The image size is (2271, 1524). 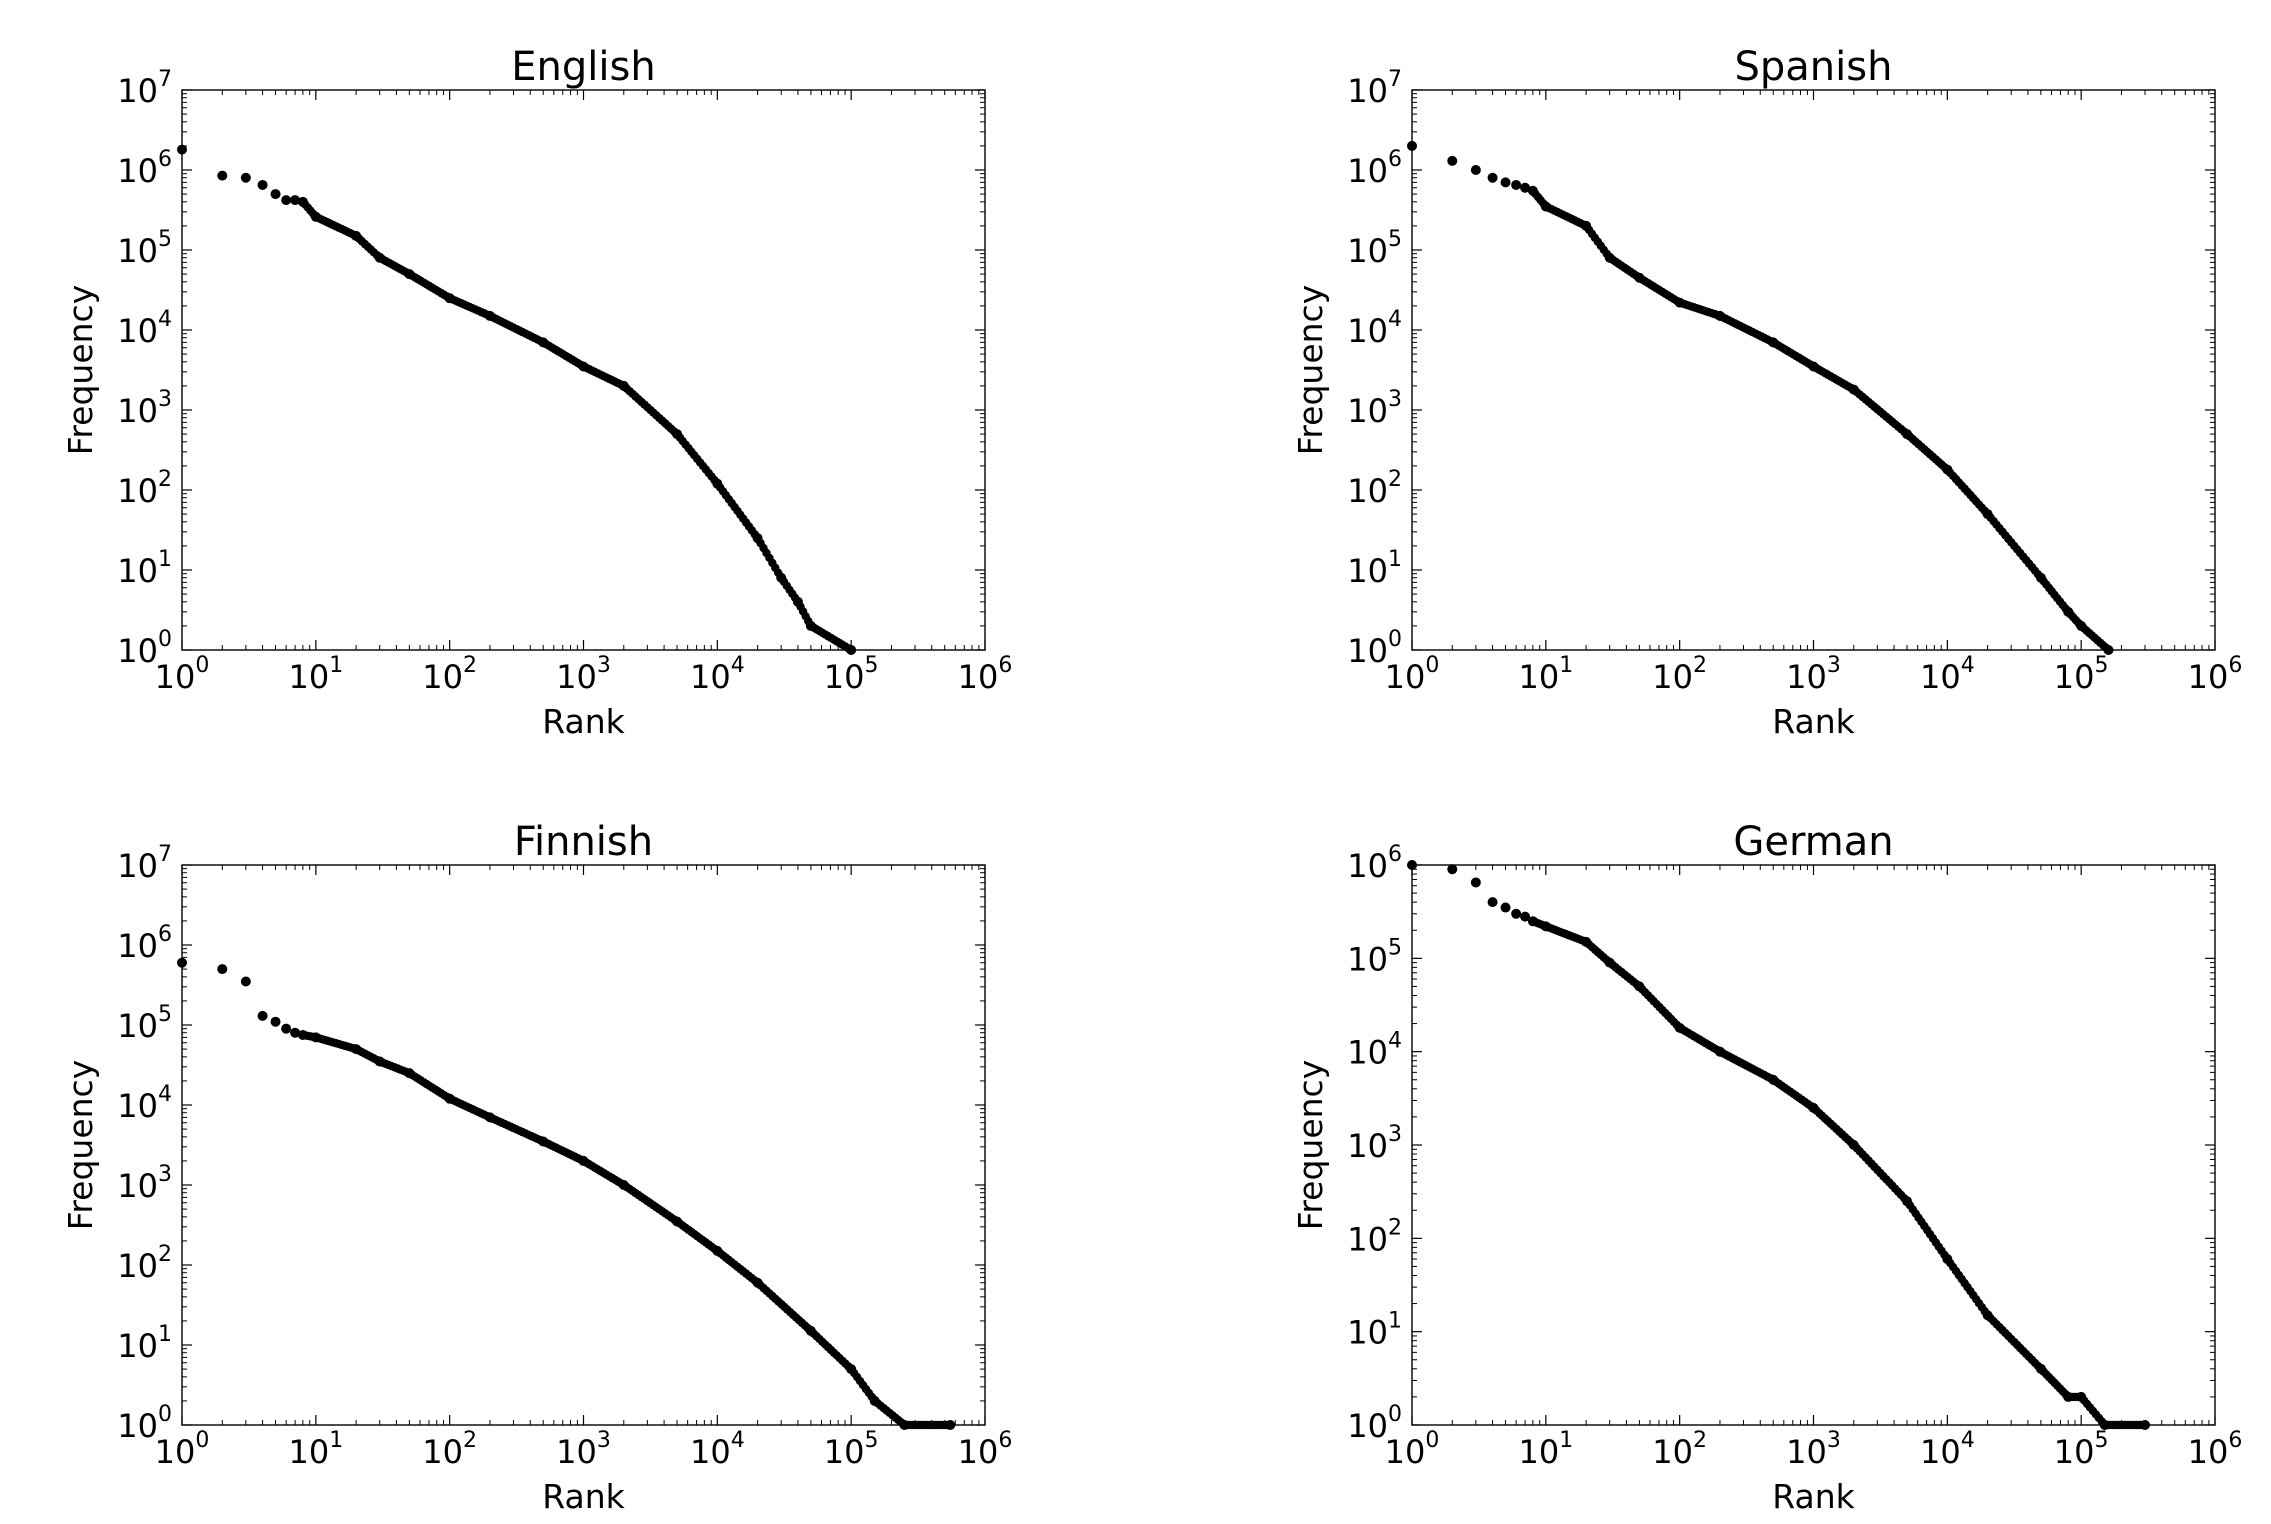 What do you see at coordinates (315, 1449) in the screenshot?
I see `finnish-x-tick-label: 10¹` at bounding box center [315, 1449].